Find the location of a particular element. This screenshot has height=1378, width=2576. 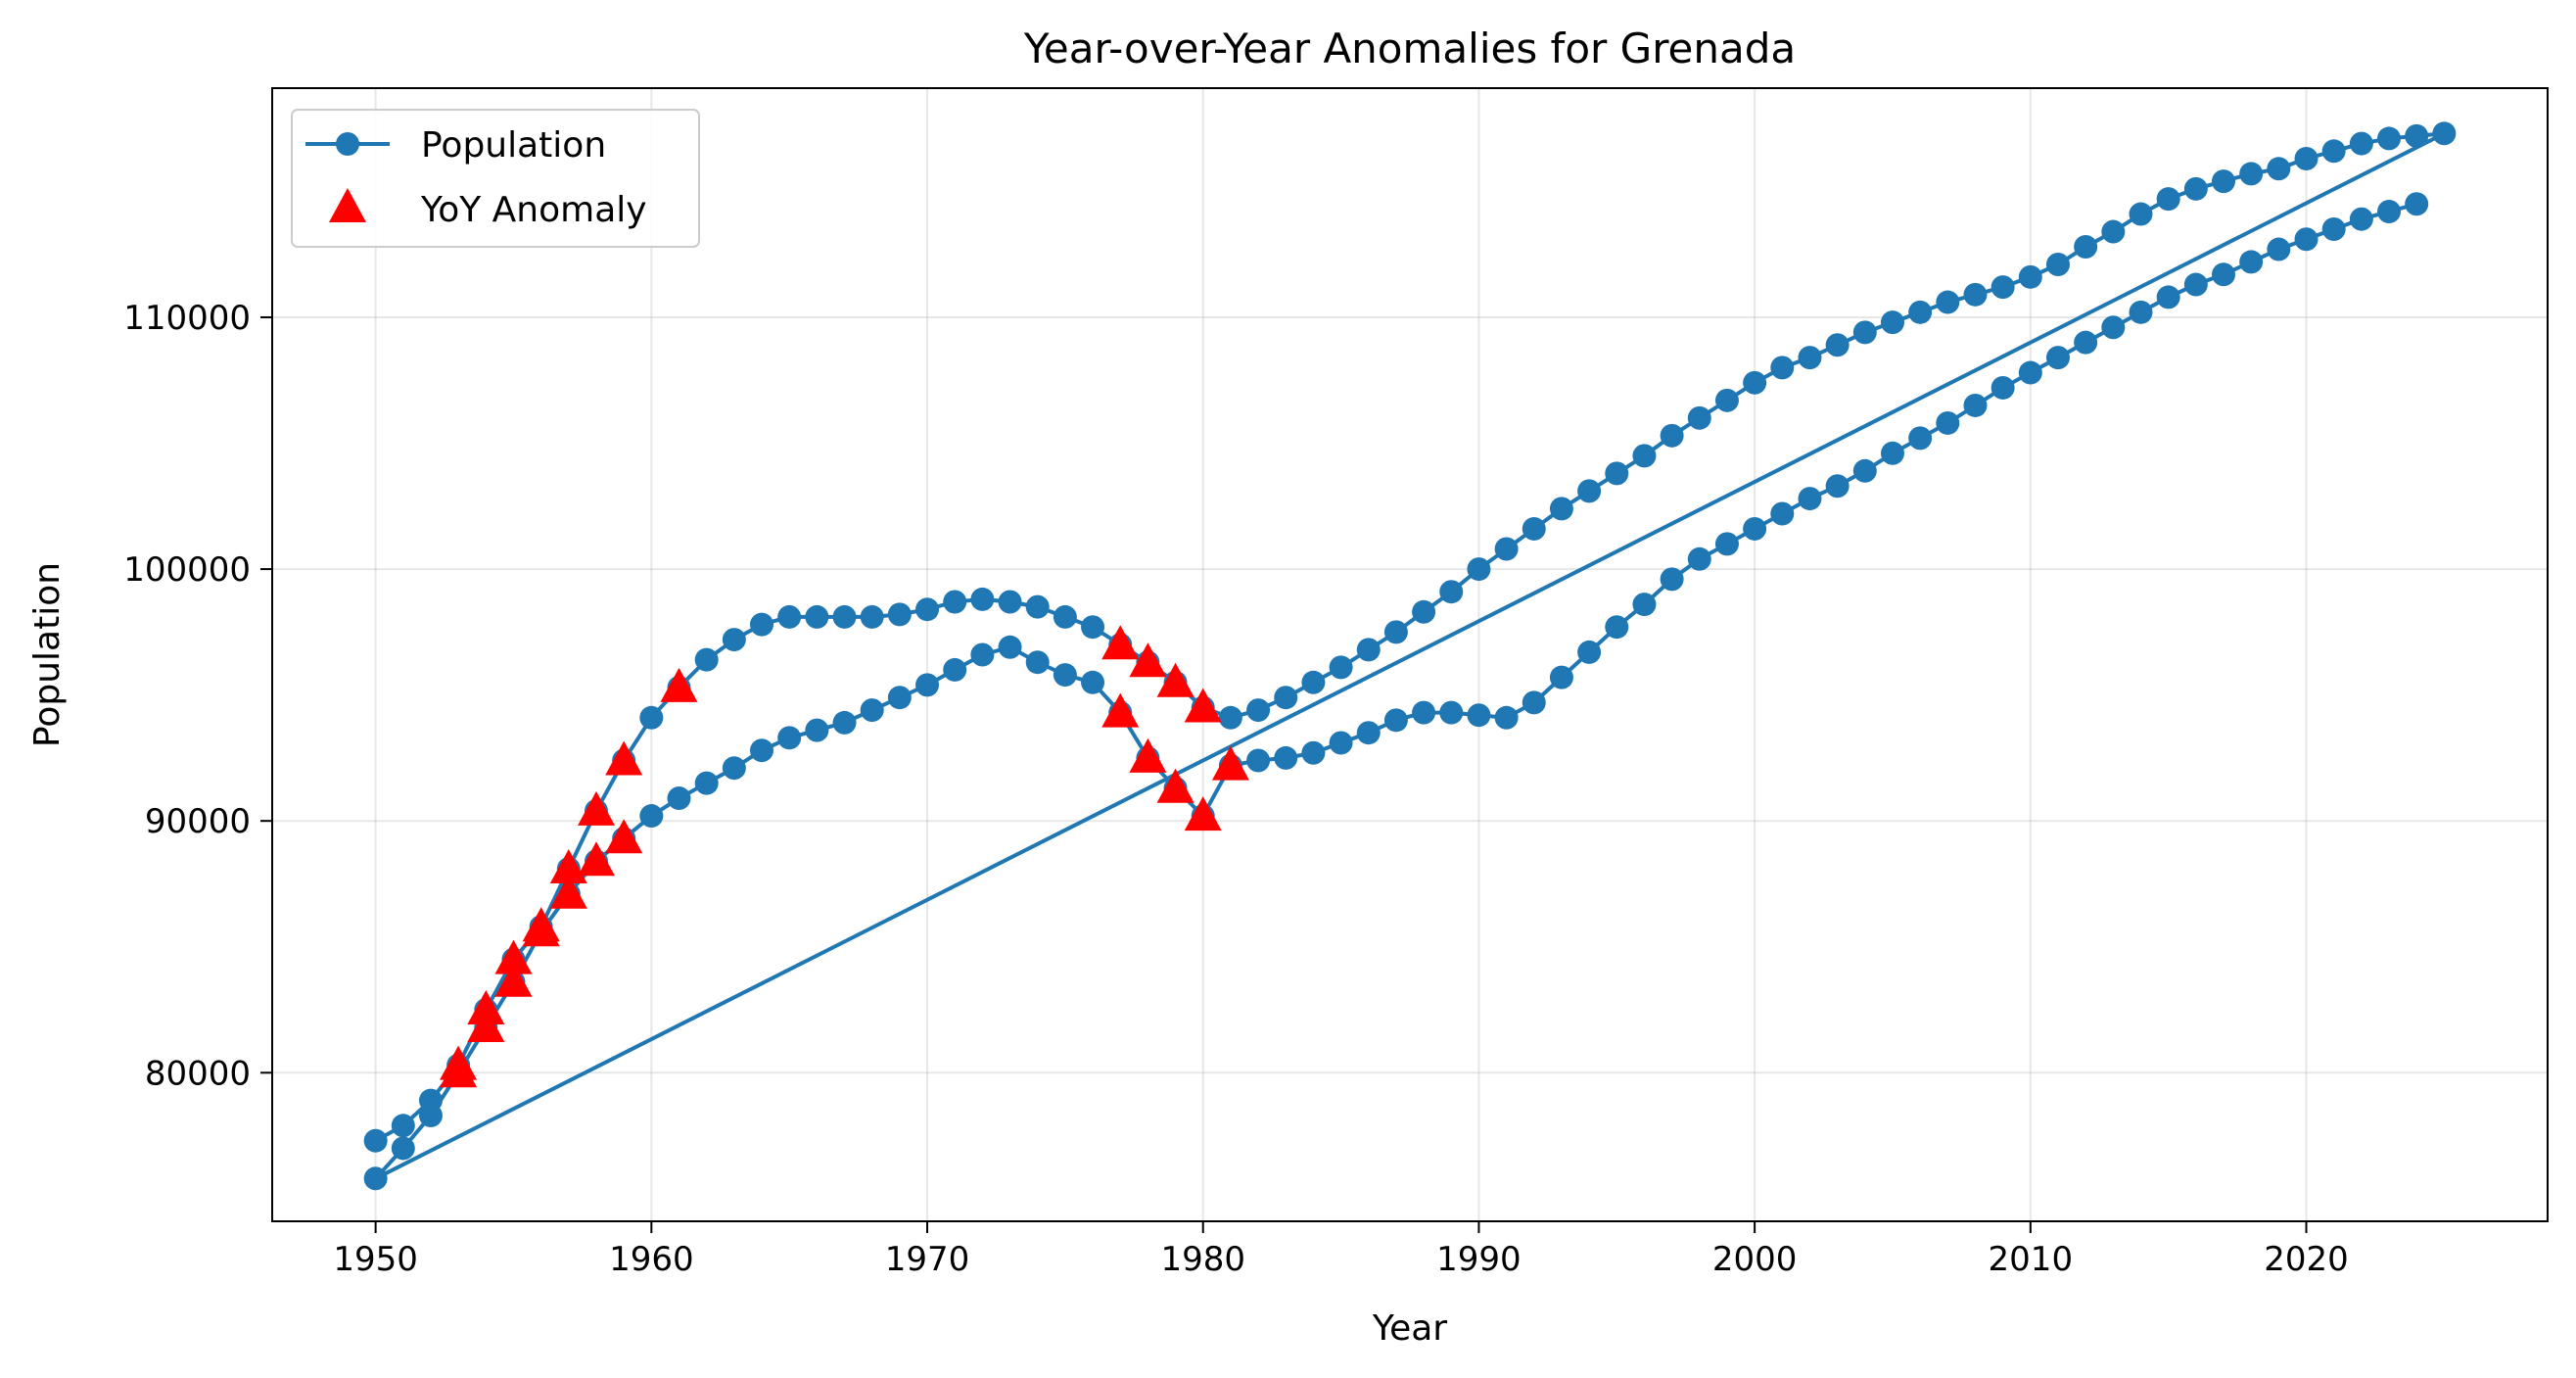

legend-box is located at coordinates (496, 179).